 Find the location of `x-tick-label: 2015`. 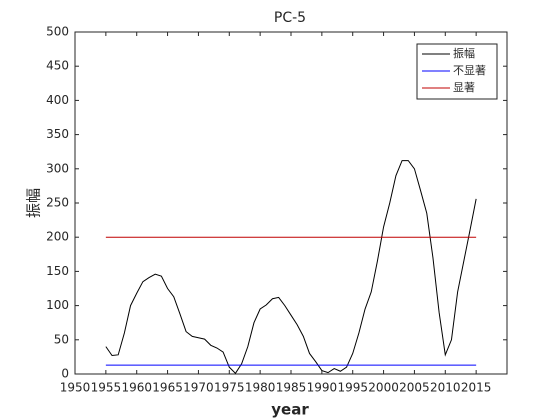

x-tick-label: 2015 is located at coordinates (476, 388).